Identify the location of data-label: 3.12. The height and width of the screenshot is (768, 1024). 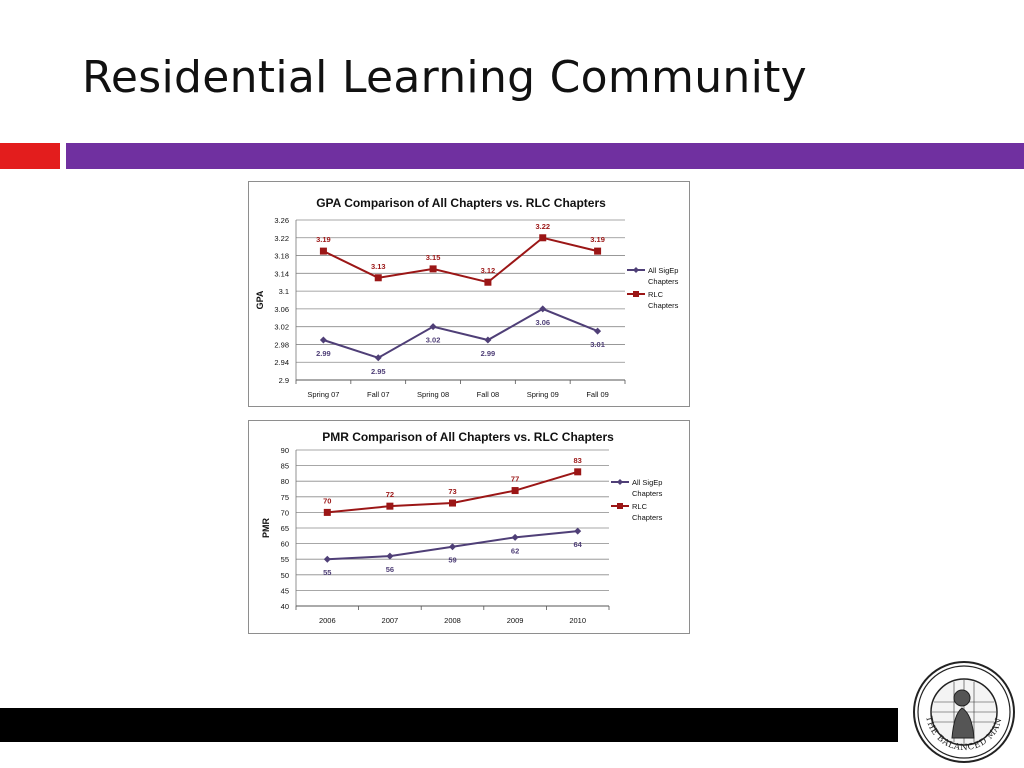
(488, 270).